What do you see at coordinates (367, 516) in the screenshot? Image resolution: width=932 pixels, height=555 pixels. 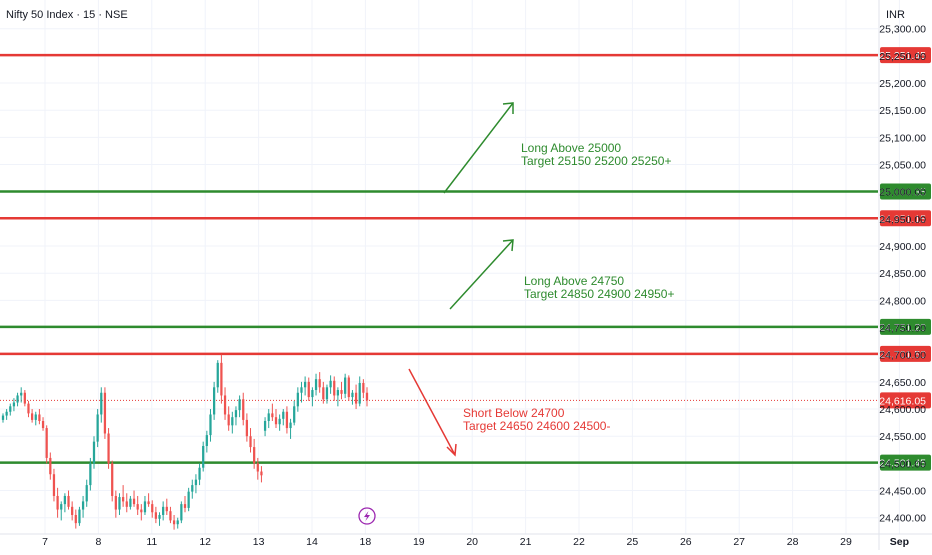 I see `lightning-icon` at bounding box center [367, 516].